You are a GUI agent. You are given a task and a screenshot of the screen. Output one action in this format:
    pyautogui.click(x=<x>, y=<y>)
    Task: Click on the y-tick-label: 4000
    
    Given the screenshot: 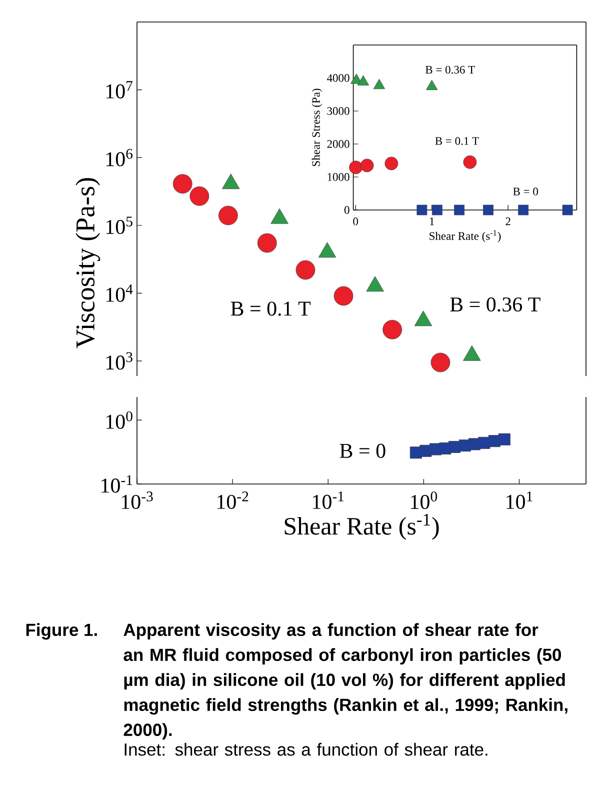 What is the action you would take?
    pyautogui.click(x=338, y=78)
    